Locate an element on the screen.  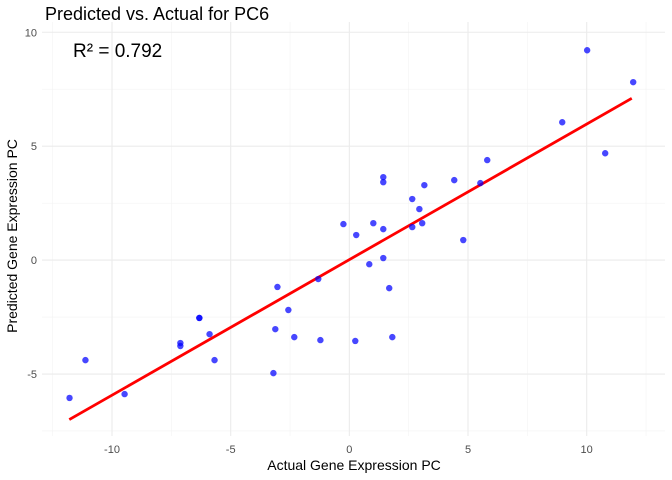
x-tick-label: -10 is located at coordinates (112, 450).